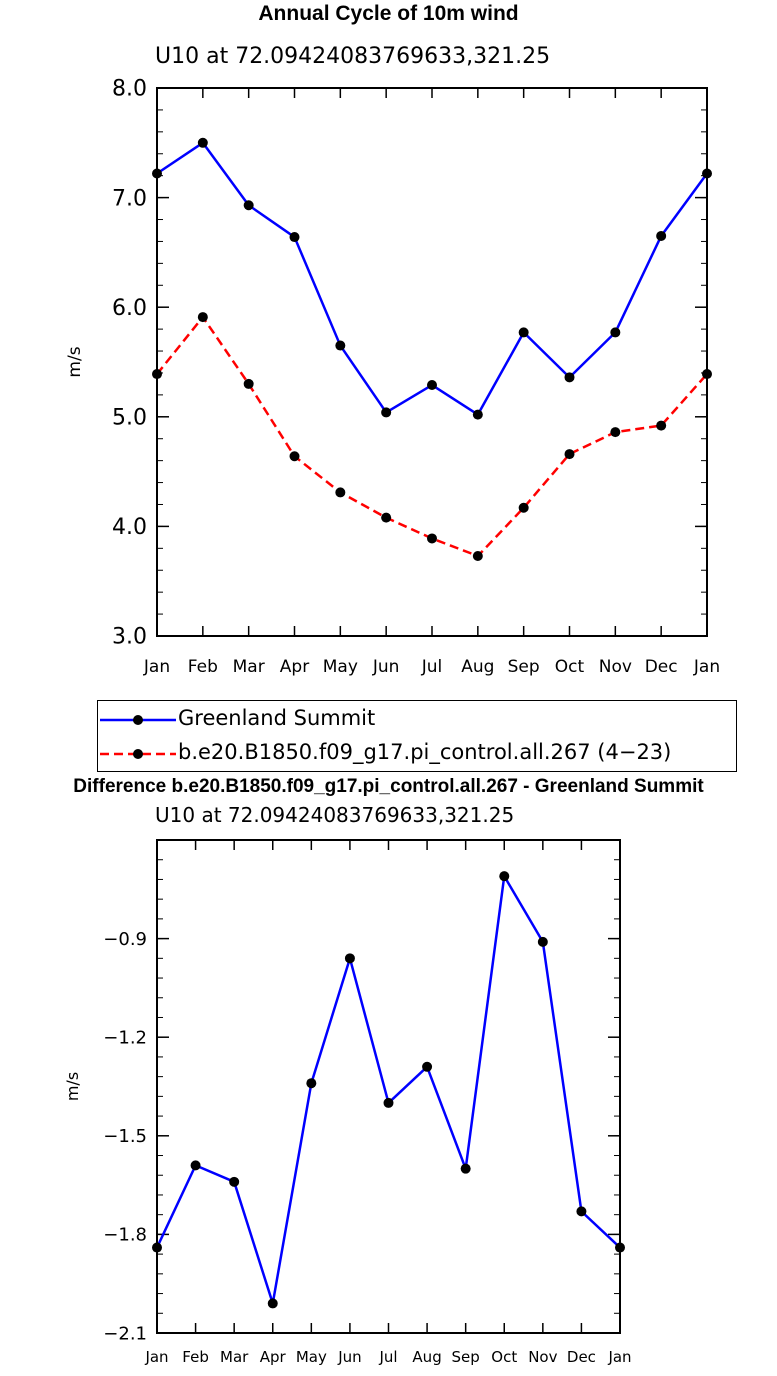  Describe the element at coordinates (129, 198) in the screenshot. I see `y-tick-label: 7.0` at that location.